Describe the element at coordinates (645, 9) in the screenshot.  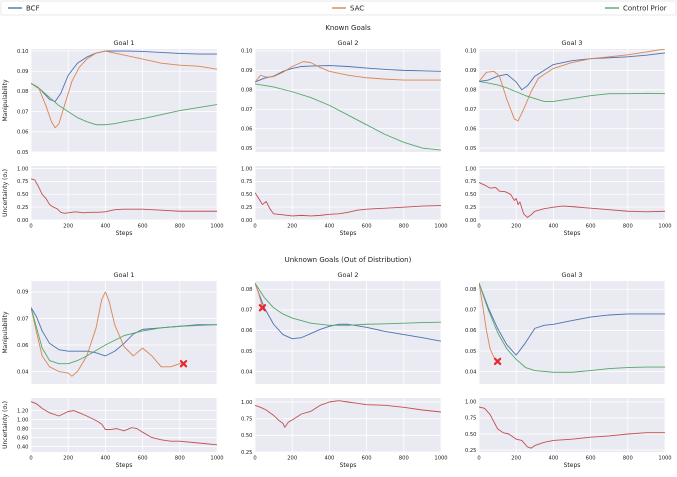
I see `legend-label-control-prior: Control Prior` at that location.